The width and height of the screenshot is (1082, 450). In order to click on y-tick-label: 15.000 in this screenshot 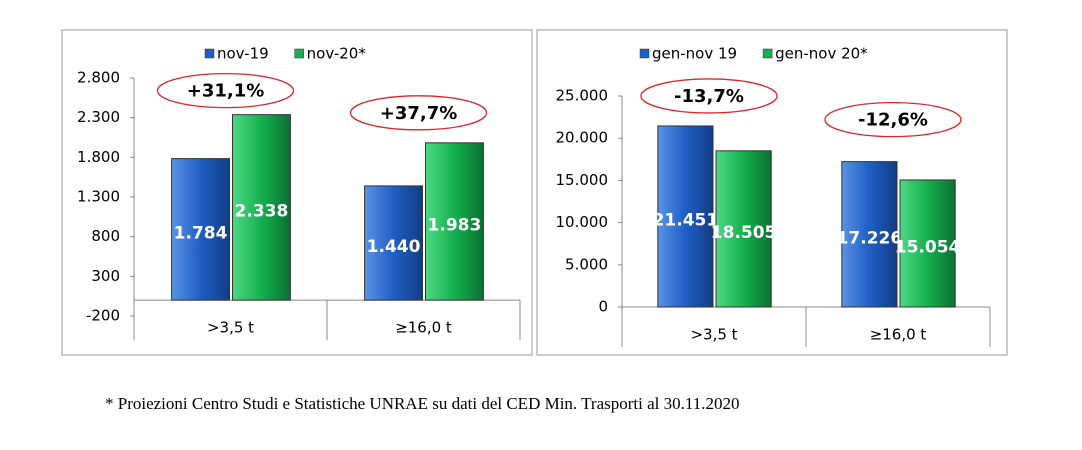, I will do `click(582, 180)`.